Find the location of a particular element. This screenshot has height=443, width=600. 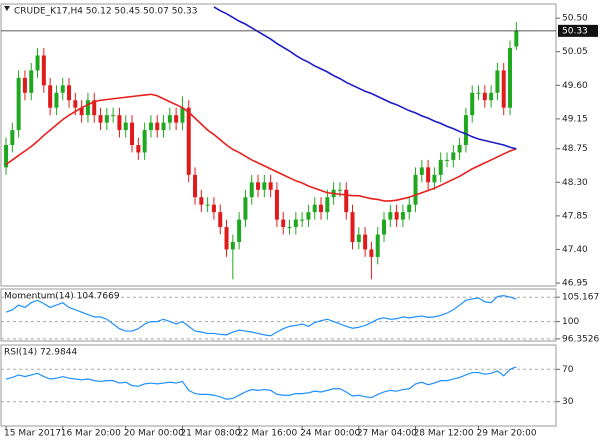

y-tick-label: 96.3526 is located at coordinates (580, 339).